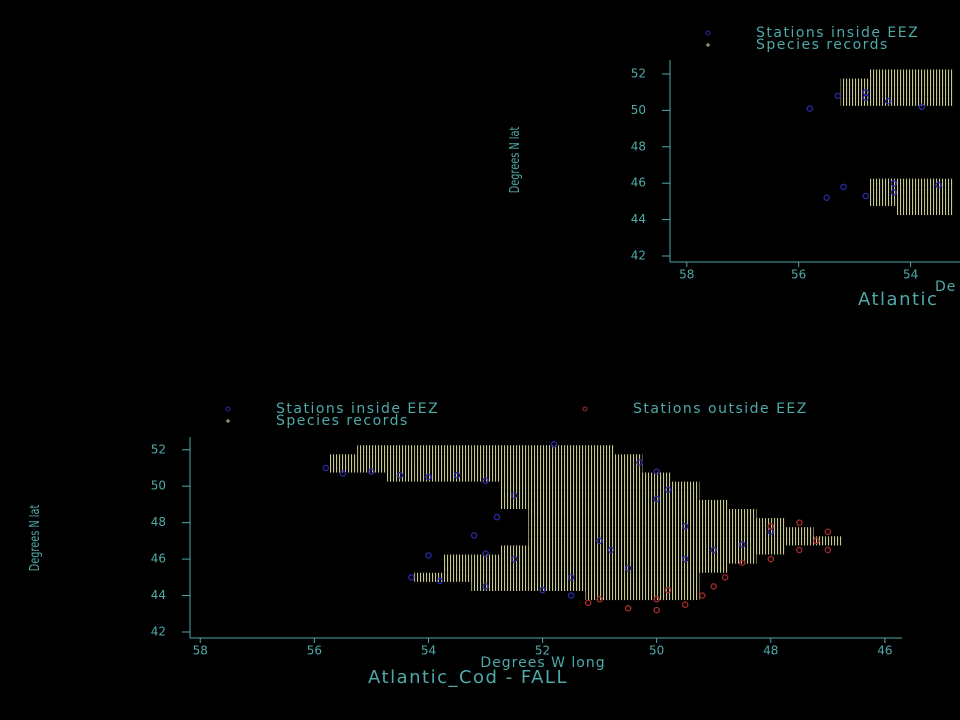 This screenshot has width=960, height=720. Describe the element at coordinates (428, 651) in the screenshot. I see `x-tick-label: 54` at that location.